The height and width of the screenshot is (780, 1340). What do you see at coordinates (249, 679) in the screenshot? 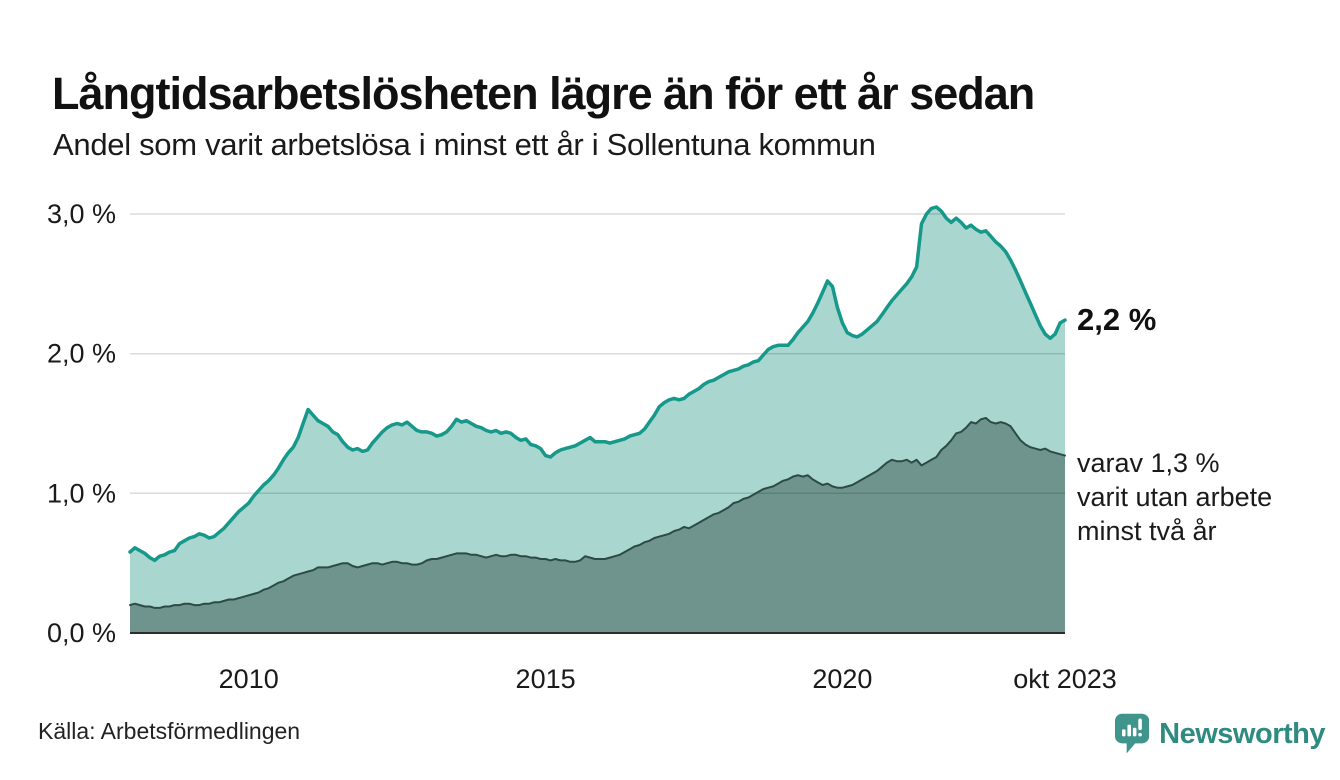
I see `x-tick-label-2010: 2010` at bounding box center [249, 679].